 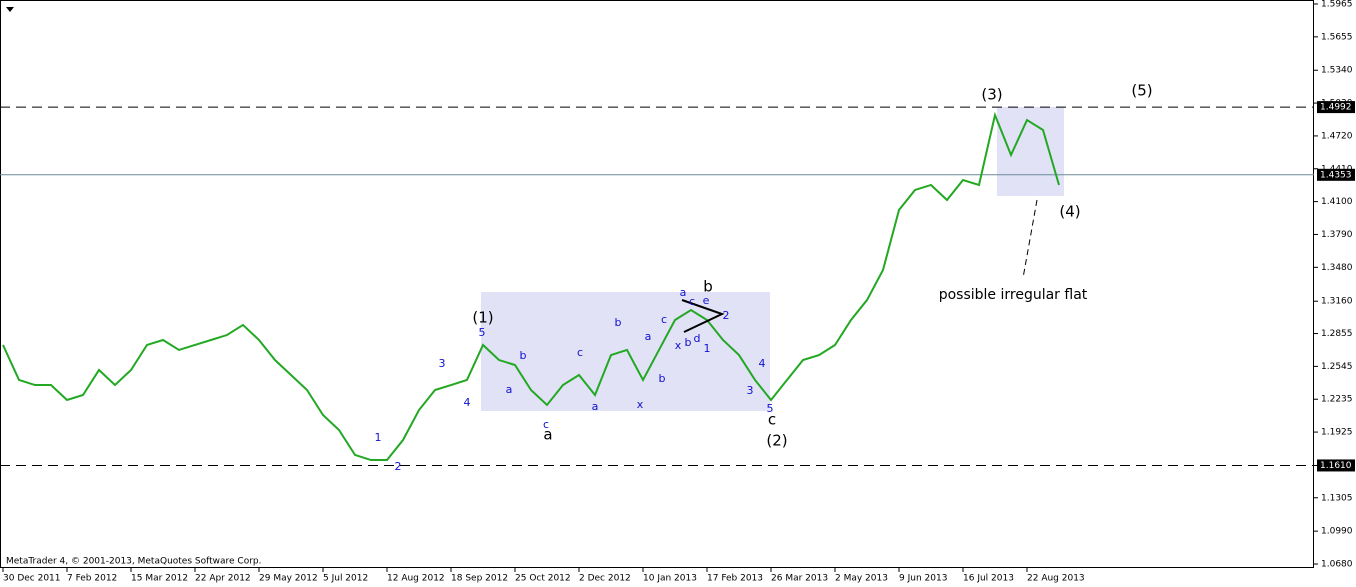 What do you see at coordinates (479, 579) in the screenshot?
I see `x-tick-label: 18 Sep 2012` at bounding box center [479, 579].